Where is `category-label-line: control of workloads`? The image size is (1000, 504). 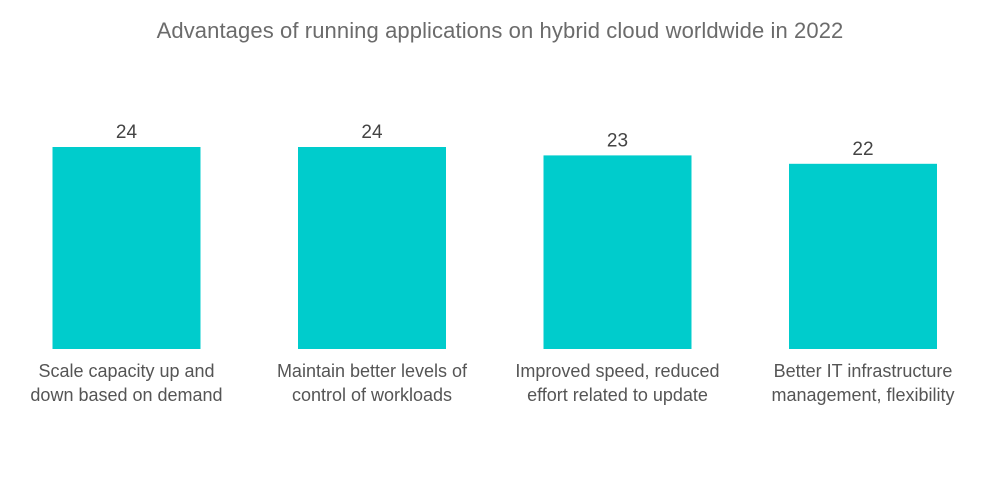
category-label-line: control of workloads is located at coordinates (372, 395).